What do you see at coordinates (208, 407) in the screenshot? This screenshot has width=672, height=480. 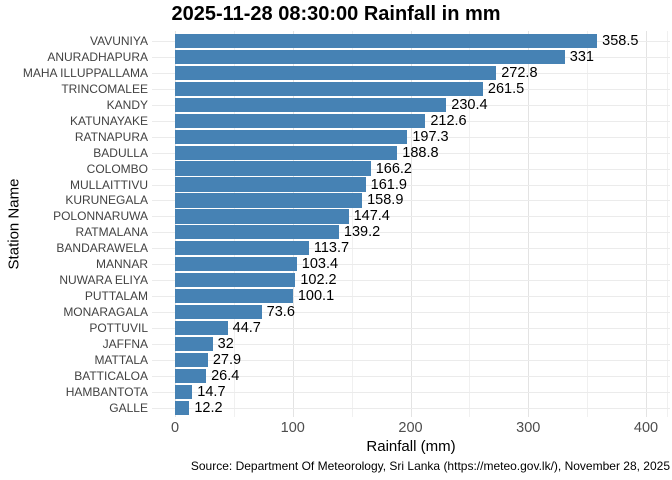 I see `bar-value-label: 12.2` at bounding box center [208, 407].